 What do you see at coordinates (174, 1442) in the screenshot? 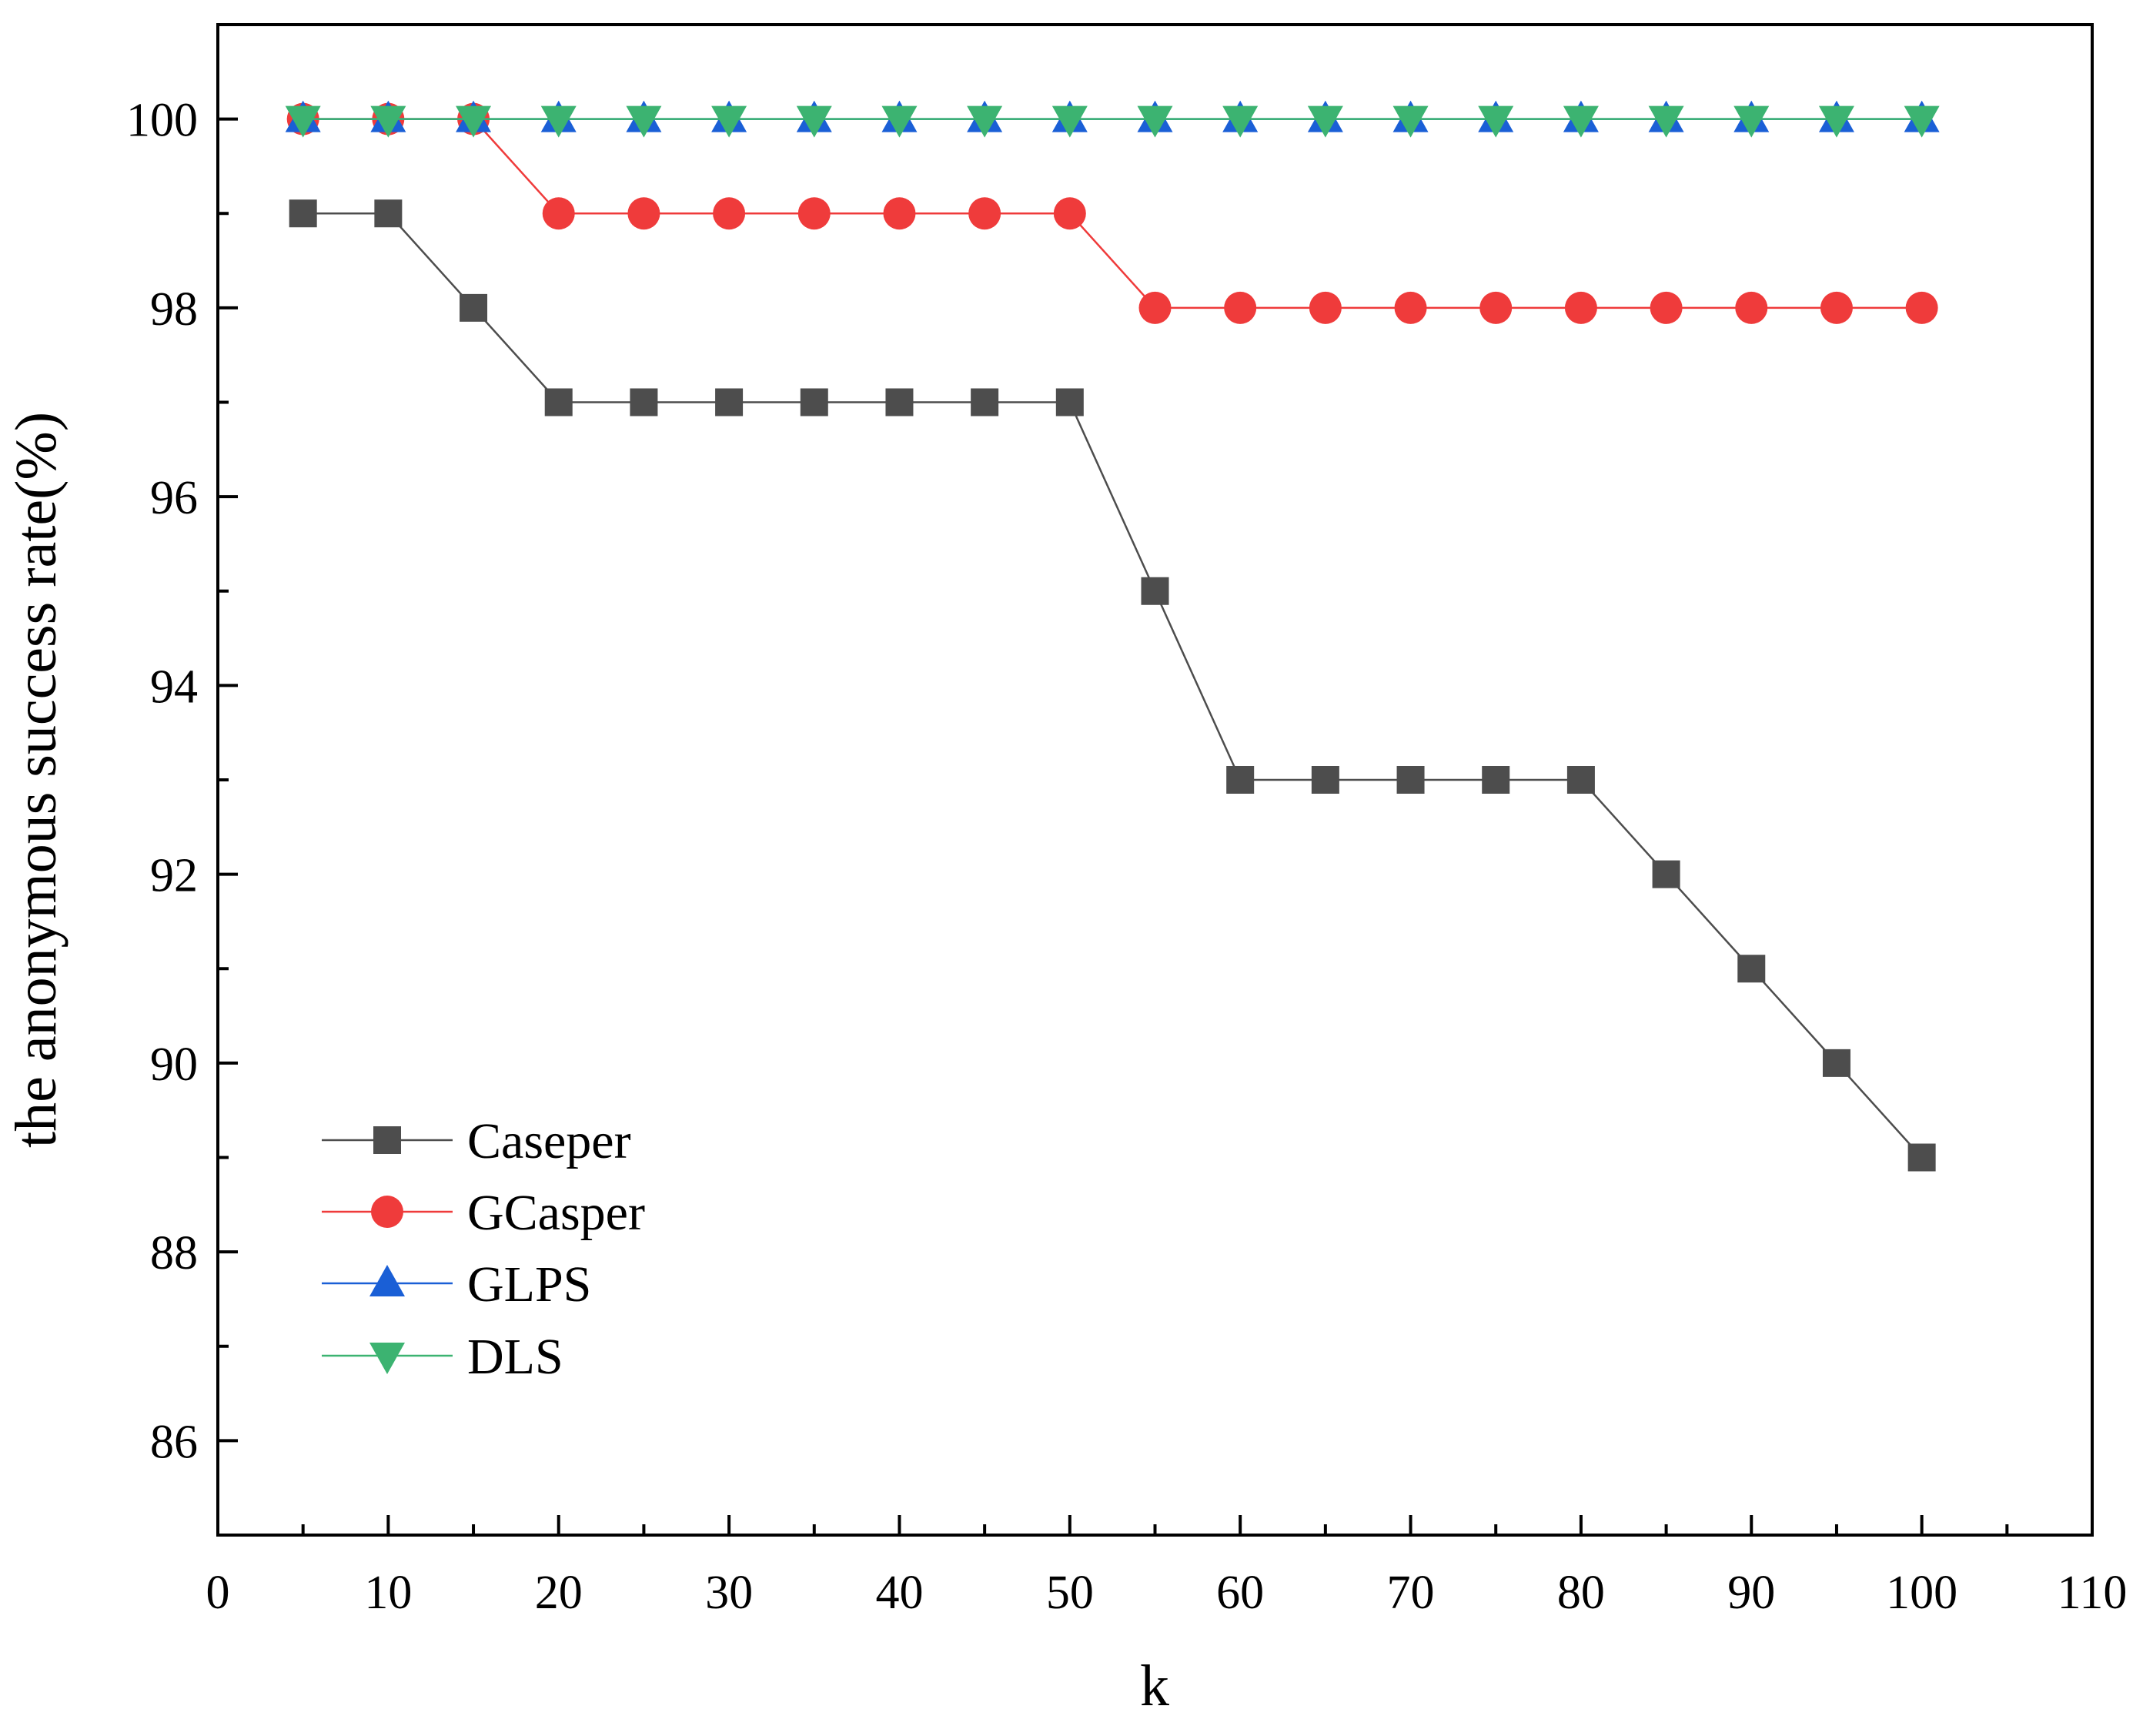
I see `y-tick-label: 86` at bounding box center [174, 1442].